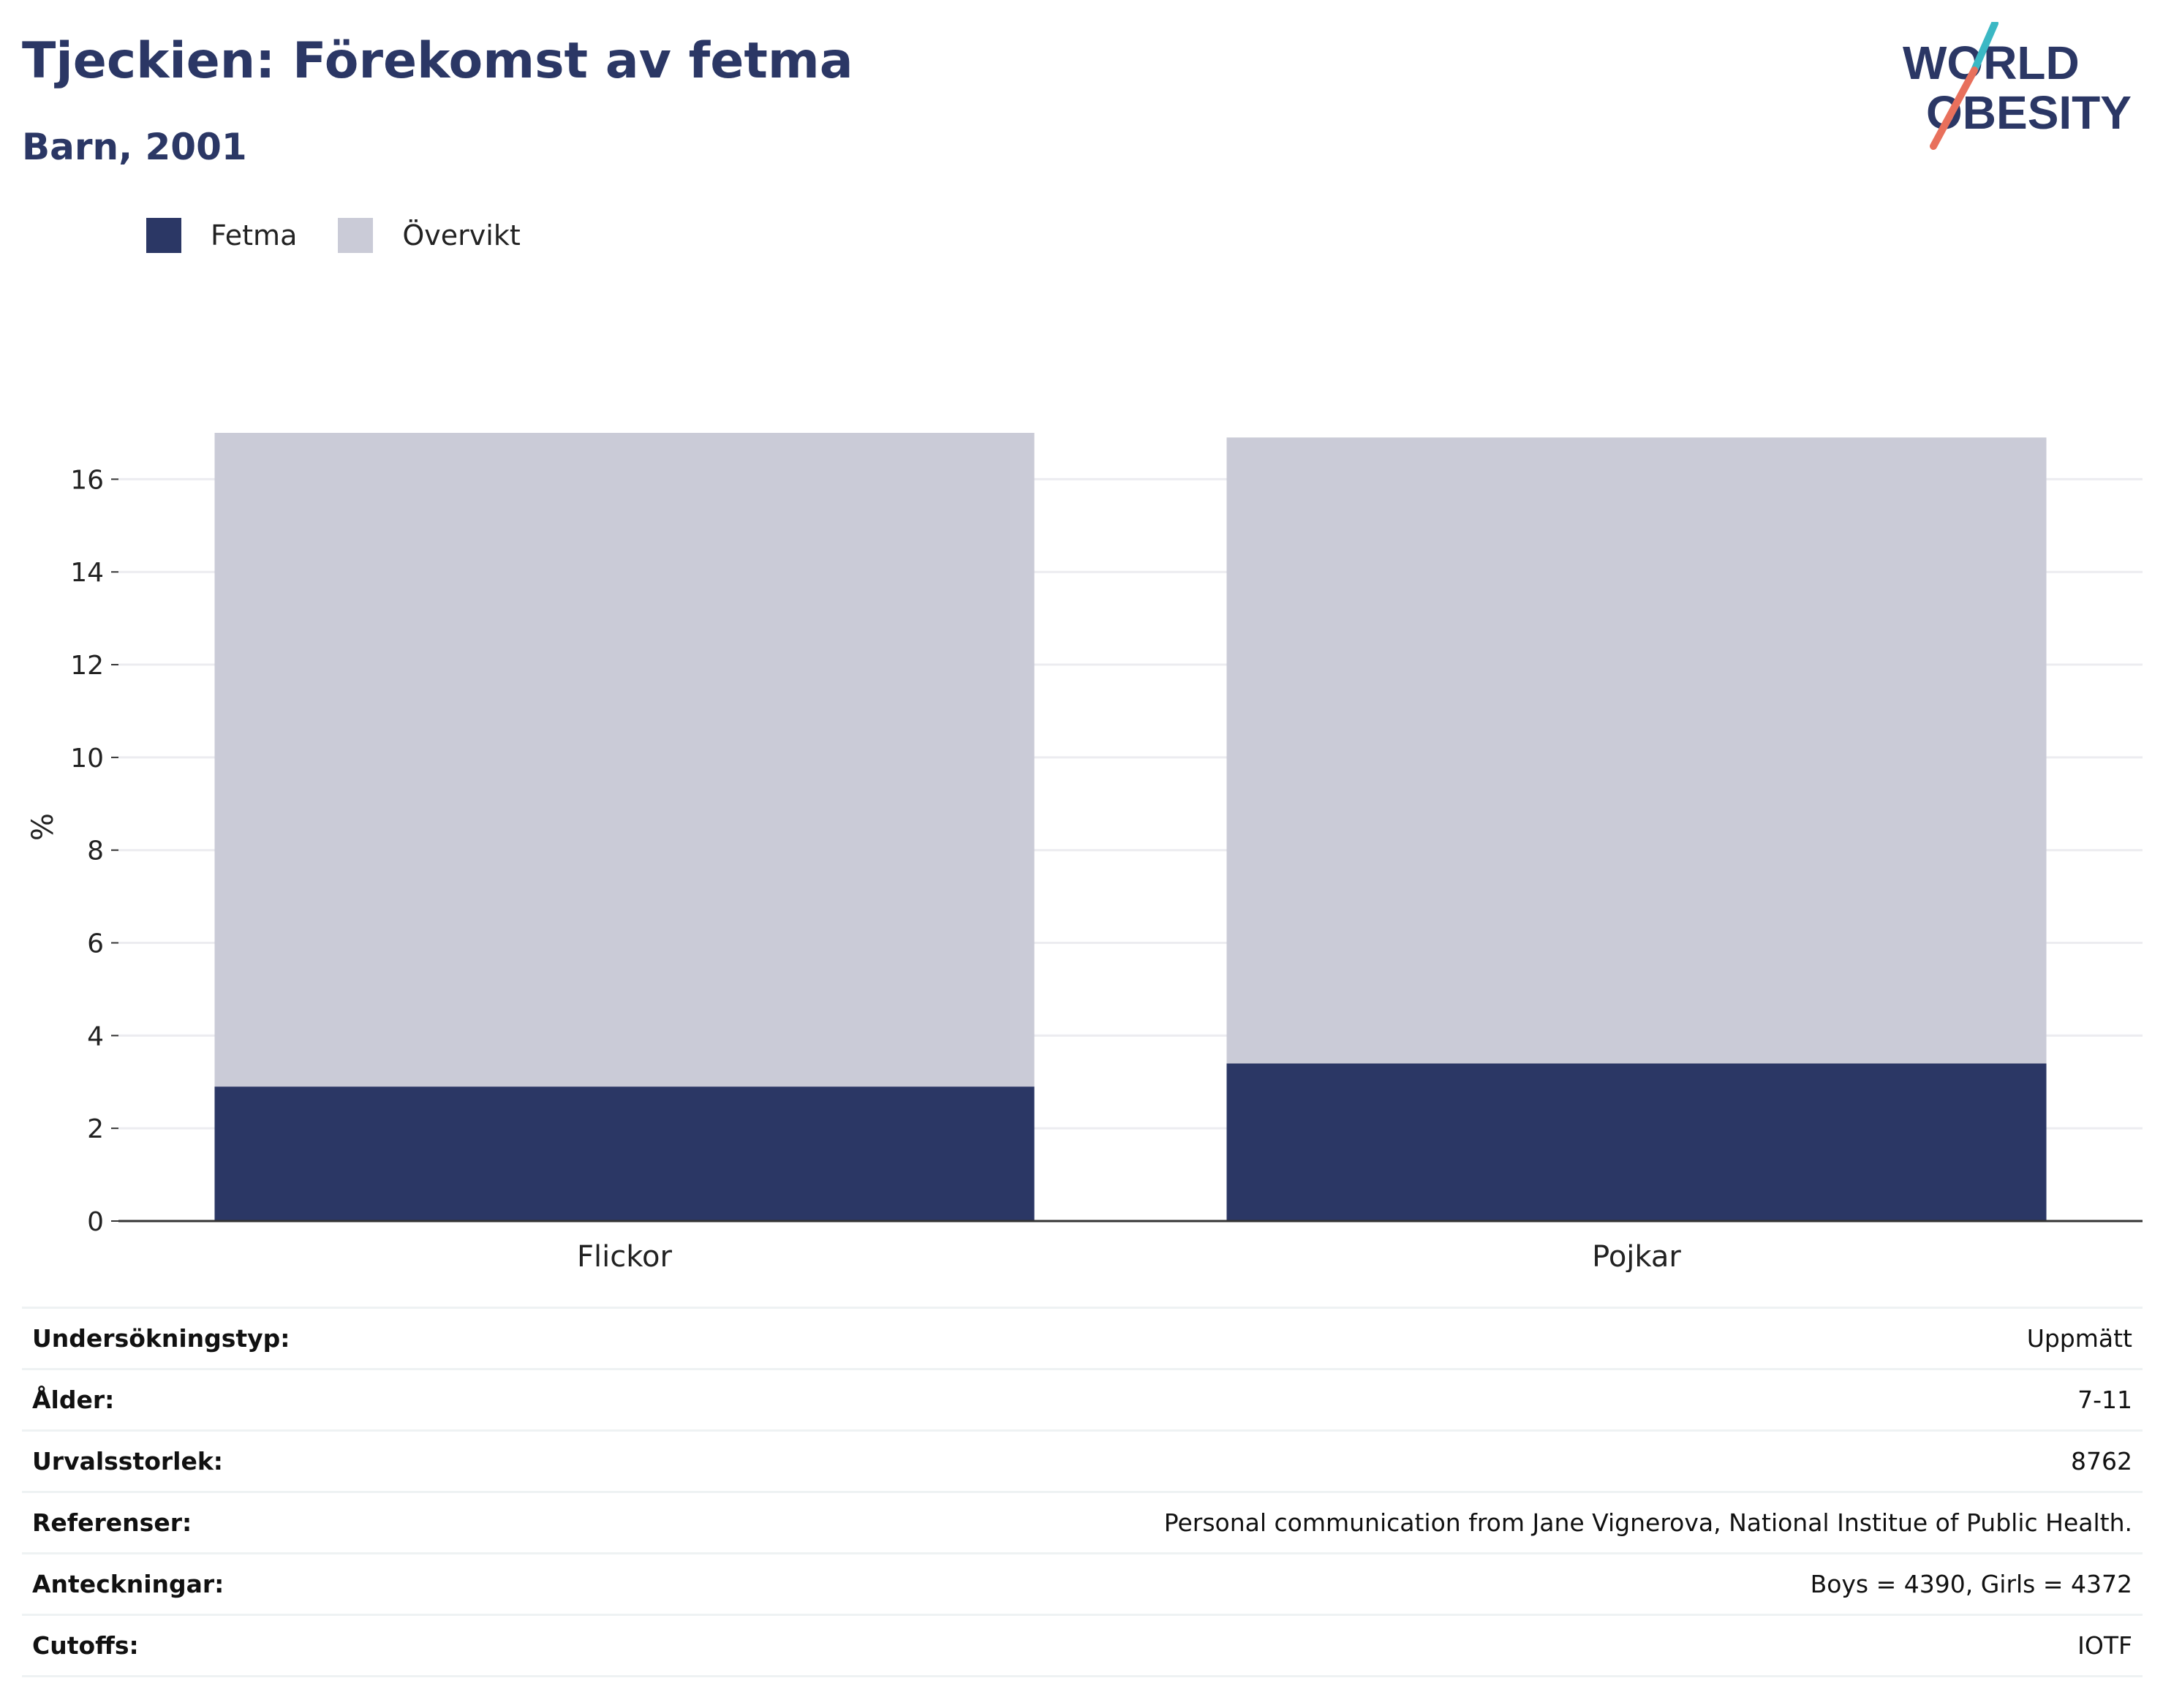 The width and height of the screenshot is (2163, 1708). I want to click on x-tick-label: Flickor, so click(624, 1256).